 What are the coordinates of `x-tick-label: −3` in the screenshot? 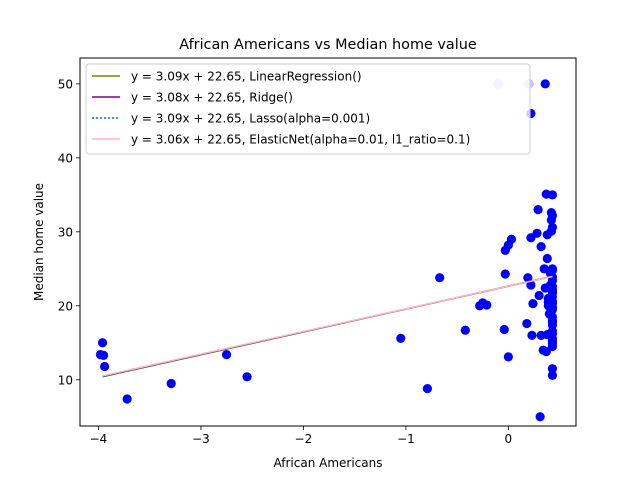 It's located at (201, 439).